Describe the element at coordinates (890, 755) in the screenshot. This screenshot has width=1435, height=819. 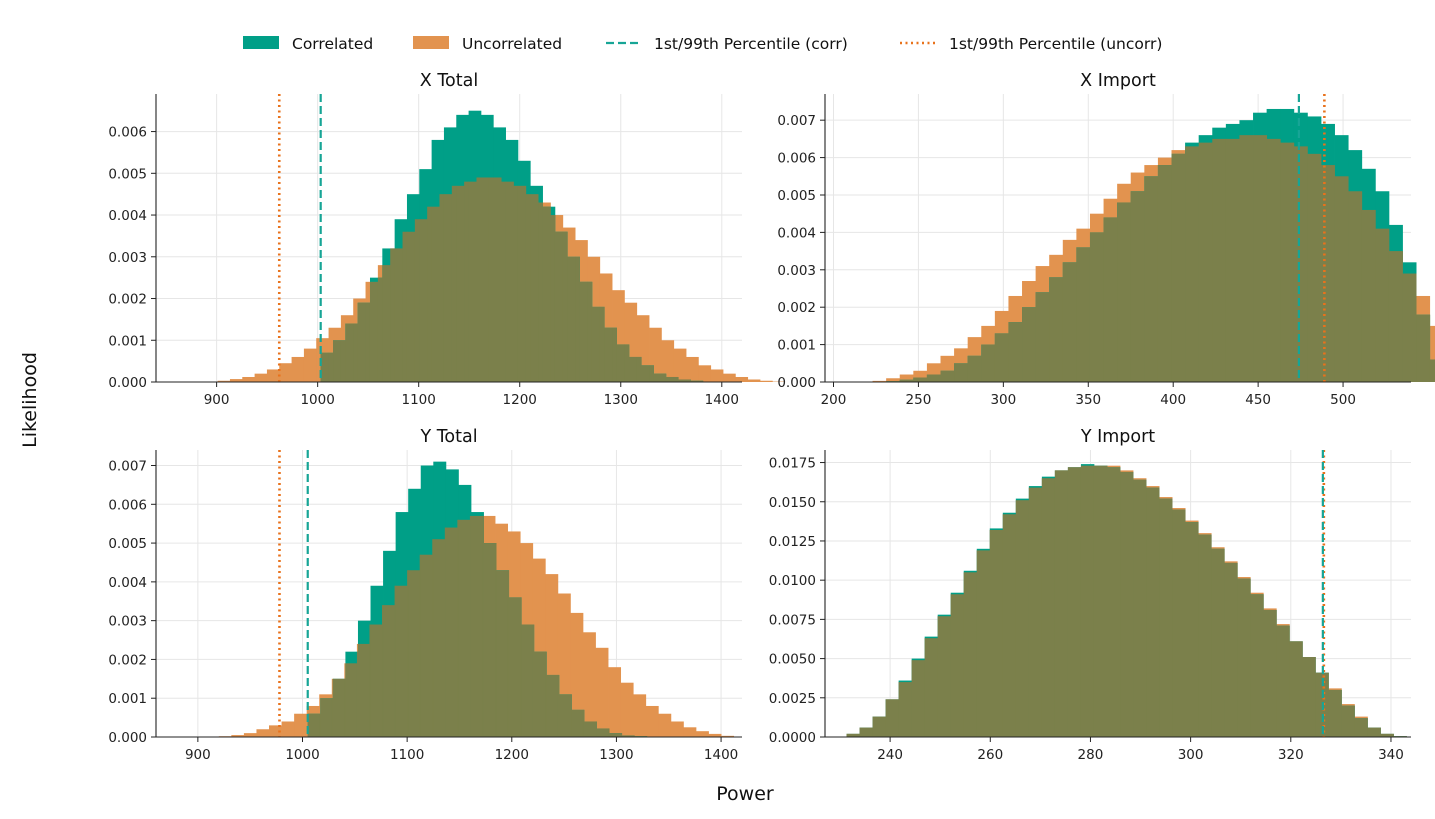
I see `y-import-xtick-label-0: 240` at that location.